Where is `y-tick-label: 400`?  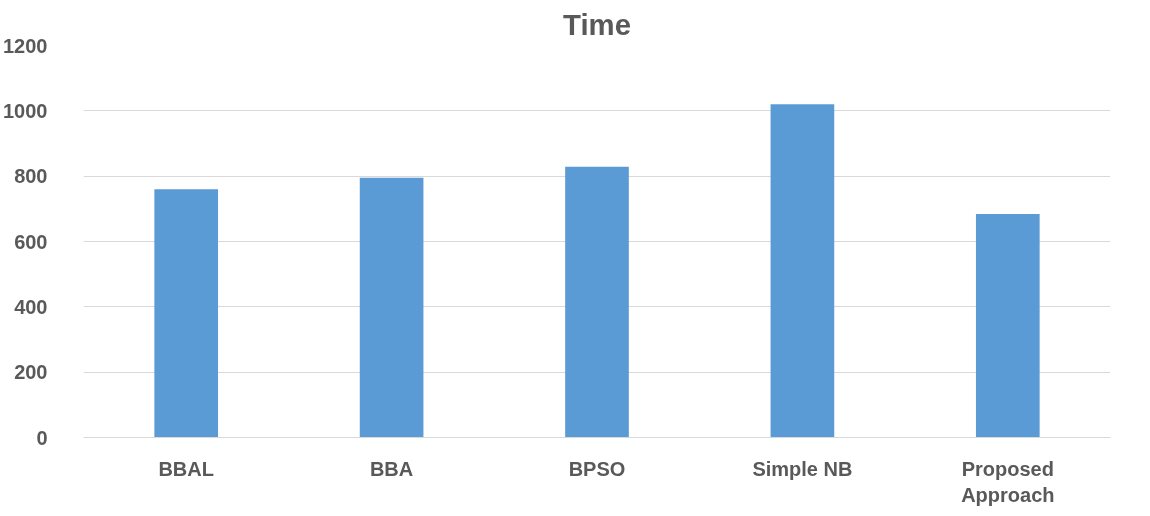
y-tick-label: 400 is located at coordinates (31, 306).